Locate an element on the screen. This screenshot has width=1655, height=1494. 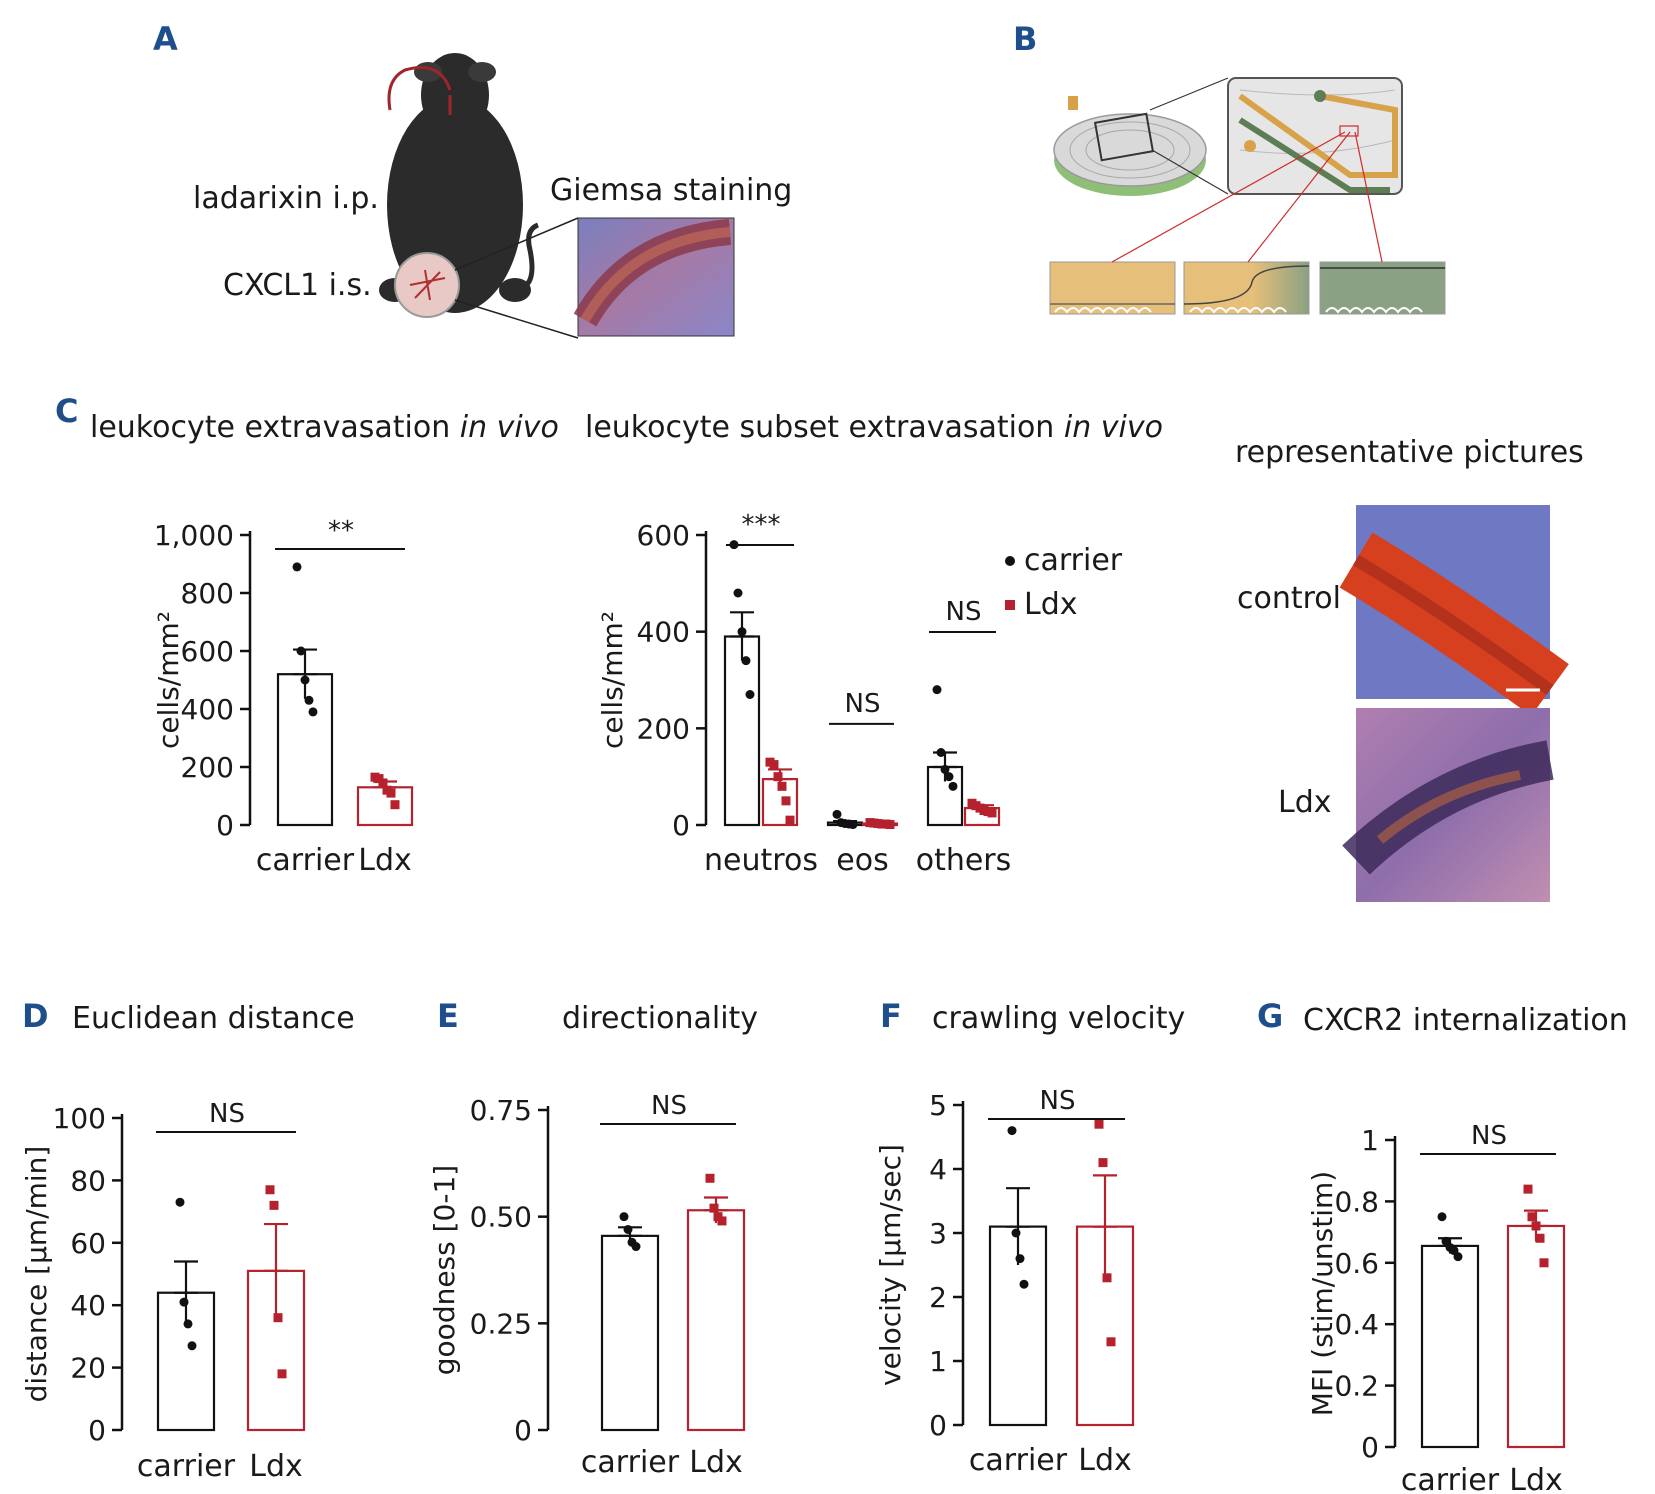
y-tick-label: 20 is located at coordinates (88, 1368).